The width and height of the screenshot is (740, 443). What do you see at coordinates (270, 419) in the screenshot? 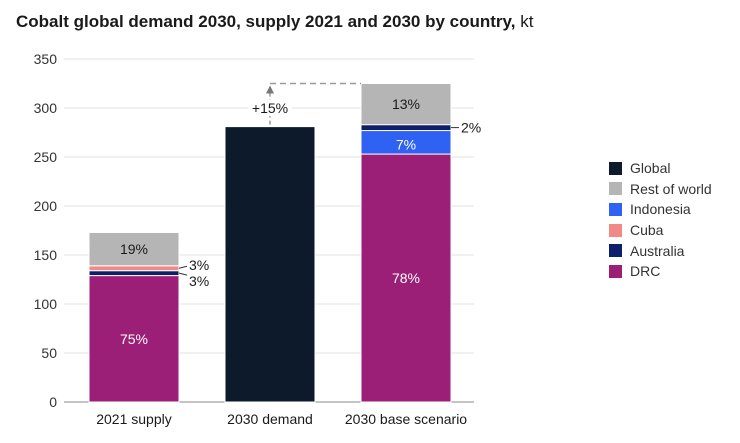
I see `x-tick-label: 2030 demand` at bounding box center [270, 419].